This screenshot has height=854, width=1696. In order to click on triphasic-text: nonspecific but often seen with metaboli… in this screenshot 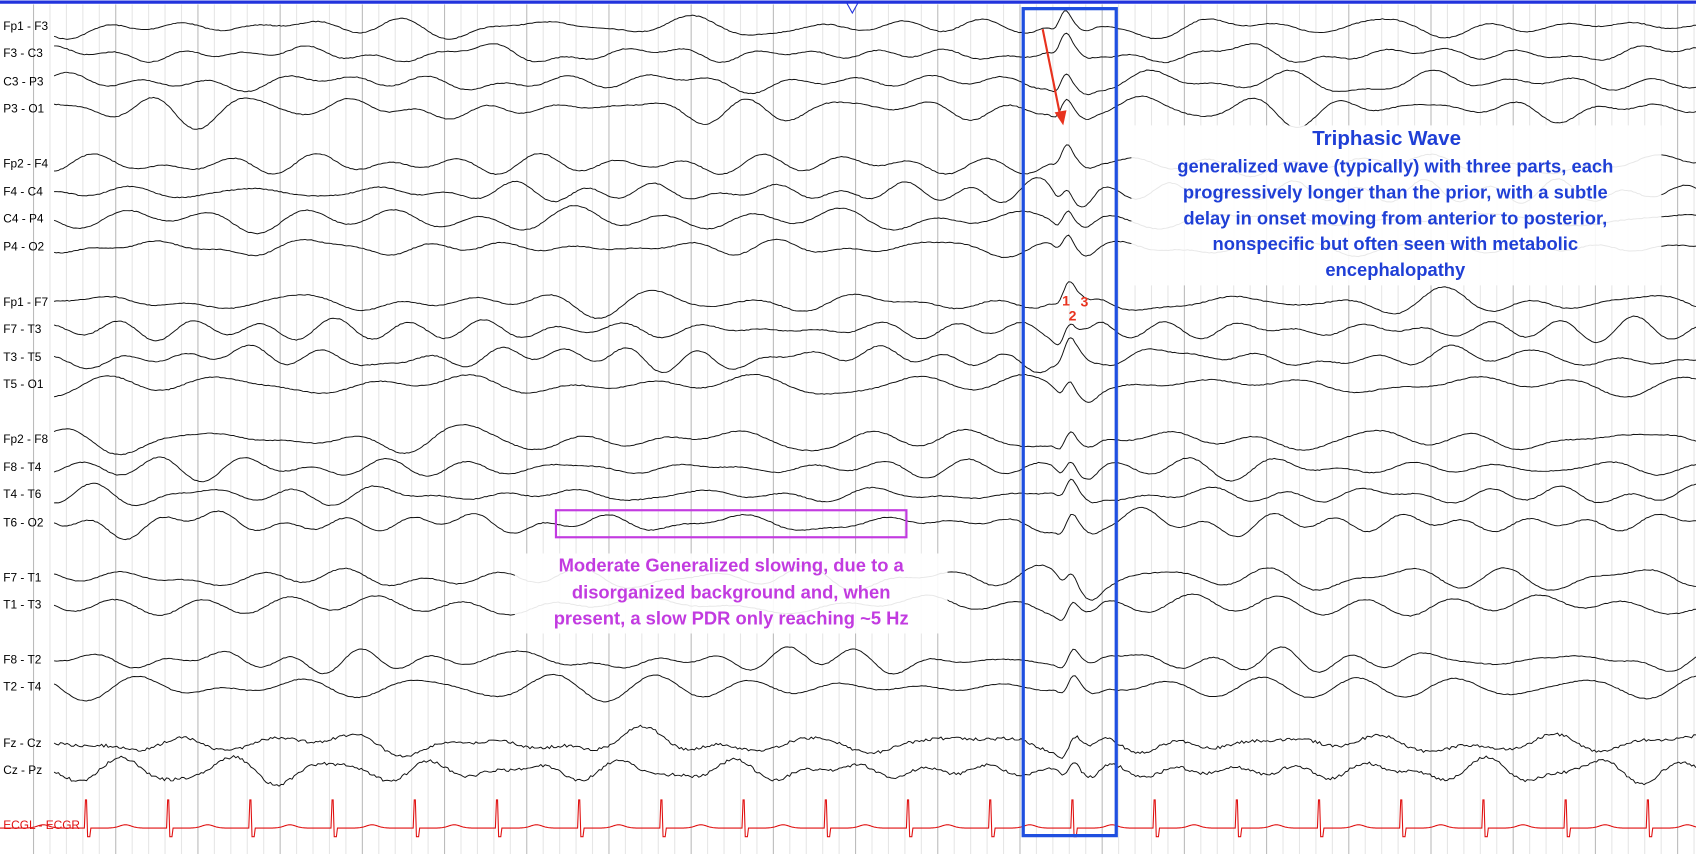, I will do `click(1396, 243)`.